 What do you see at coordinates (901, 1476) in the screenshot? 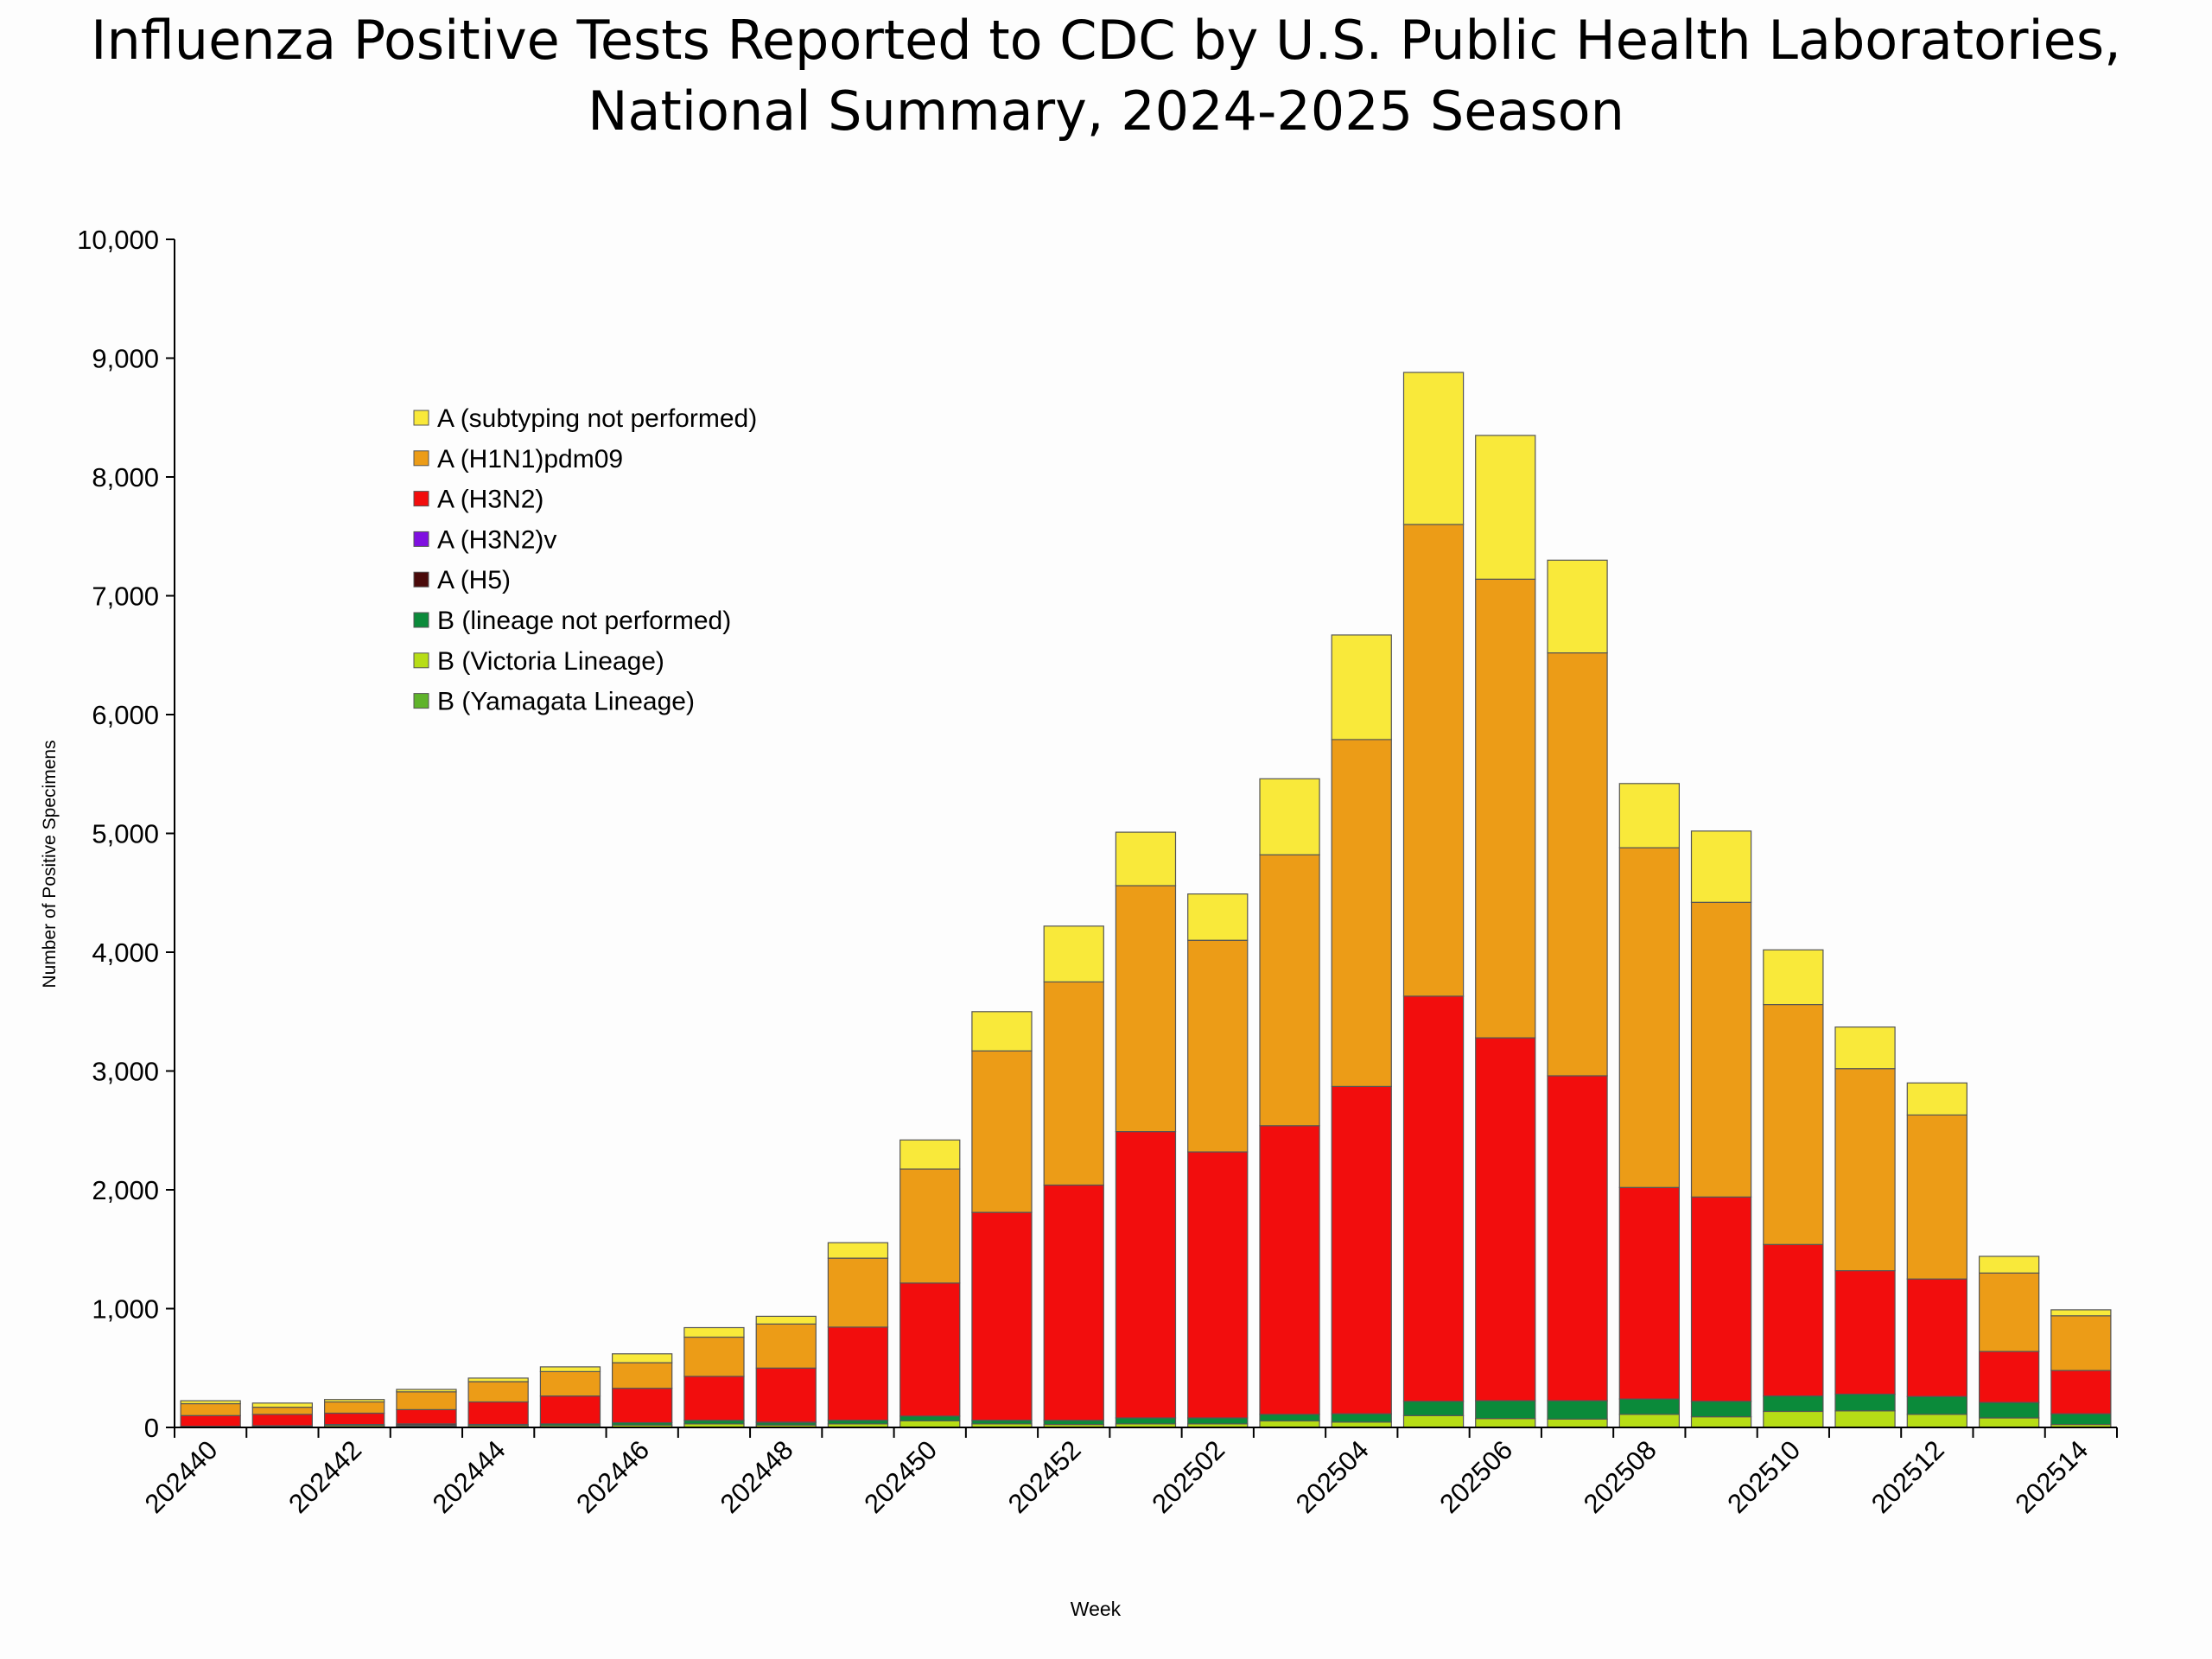
I see `x-tick-label: 202450` at bounding box center [901, 1476].